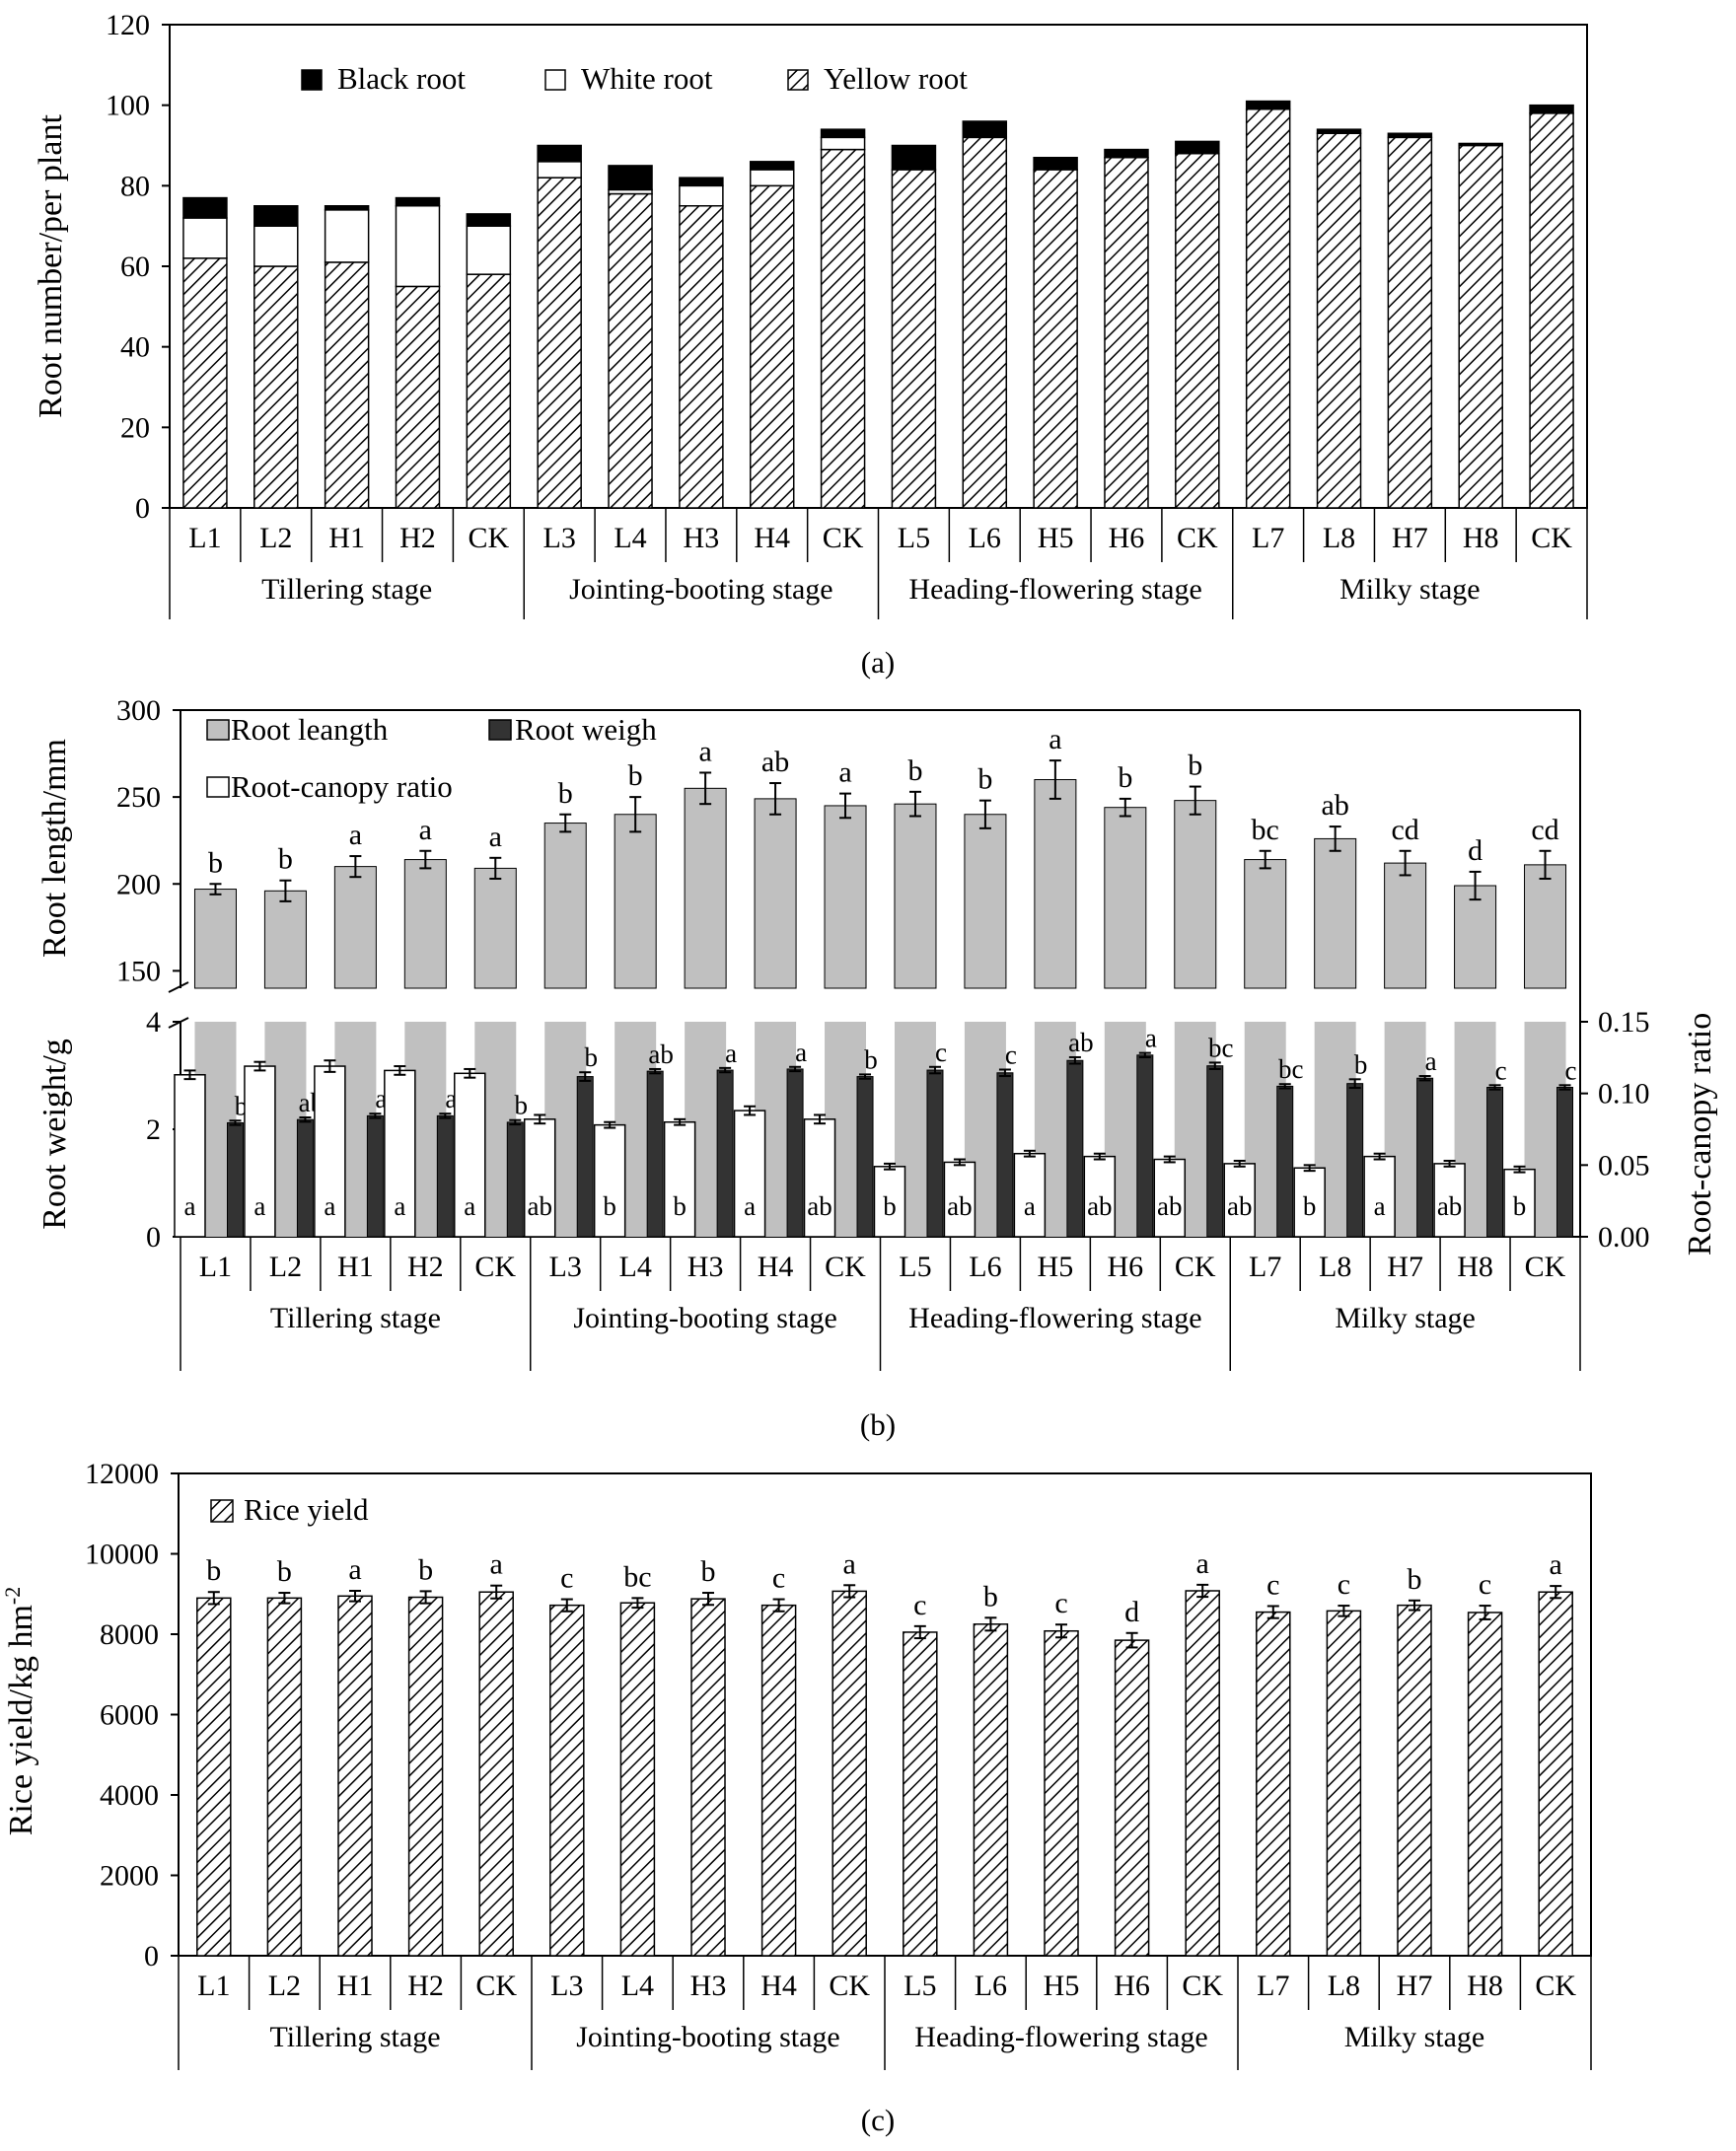 The width and height of the screenshot is (1736, 2151). Describe the element at coordinates (138, 884) in the screenshot. I see `y-tick-label-top: 200` at that location.